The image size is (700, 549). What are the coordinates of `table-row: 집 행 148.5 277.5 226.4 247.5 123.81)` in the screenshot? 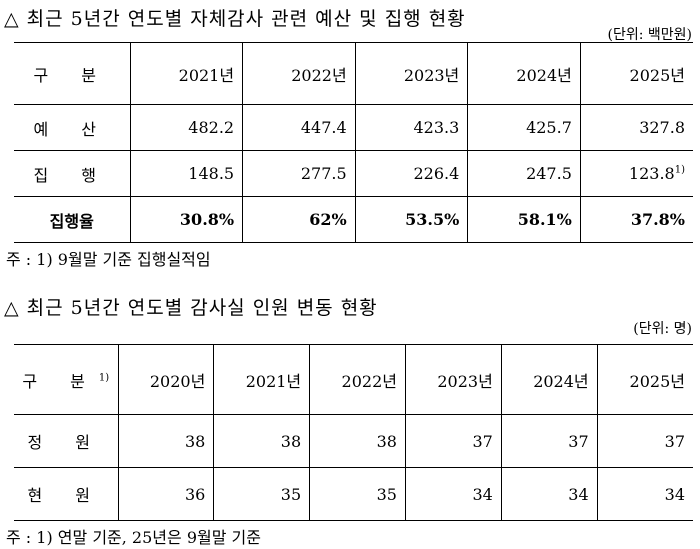 It's located at (353, 173).